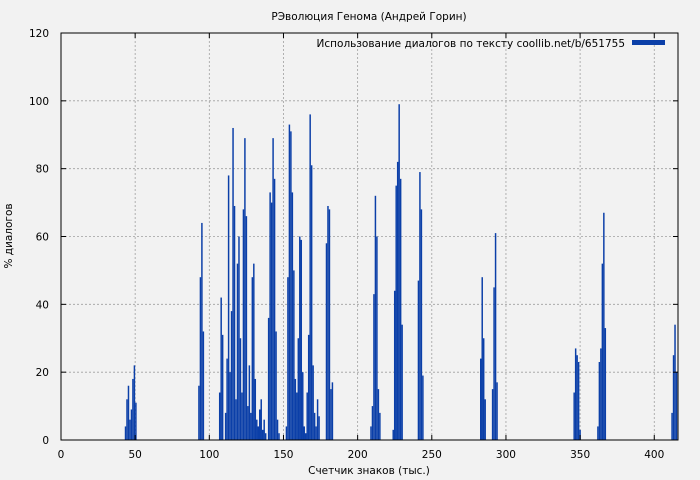 The width and height of the screenshot is (700, 480). I want to click on y-tick-label: 20, so click(42, 373).